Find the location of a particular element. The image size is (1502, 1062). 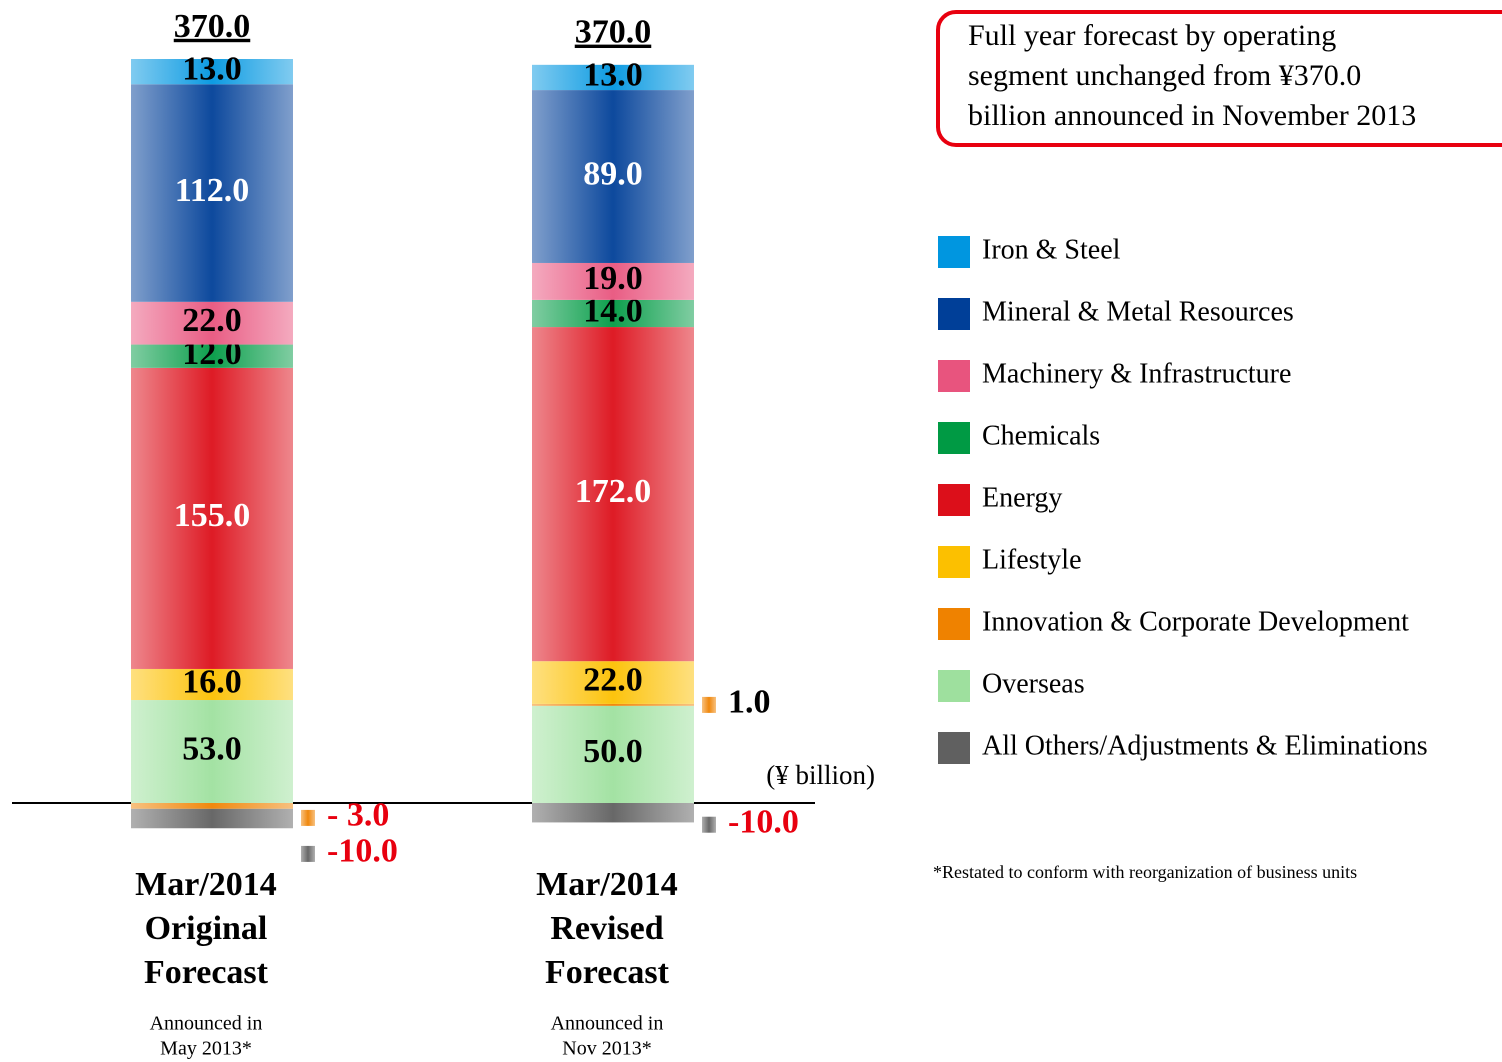

annotation-text: segment unchanged from ¥370.0 is located at coordinates (1164, 75).